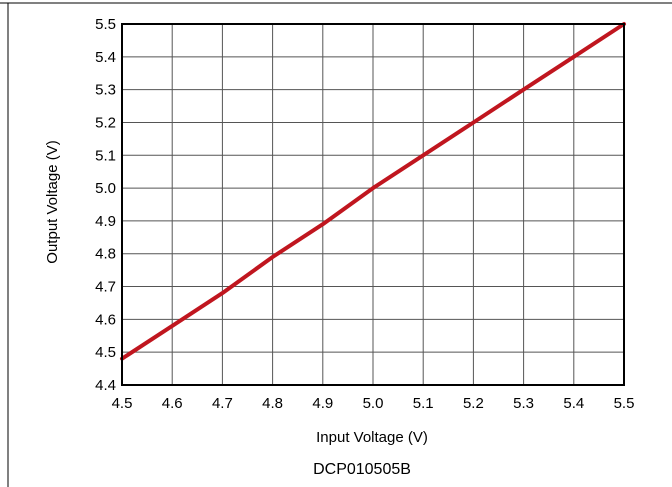 This screenshot has height=487, width=672. I want to click on y-axis-label: Output Voltage (V), so click(52, 201).